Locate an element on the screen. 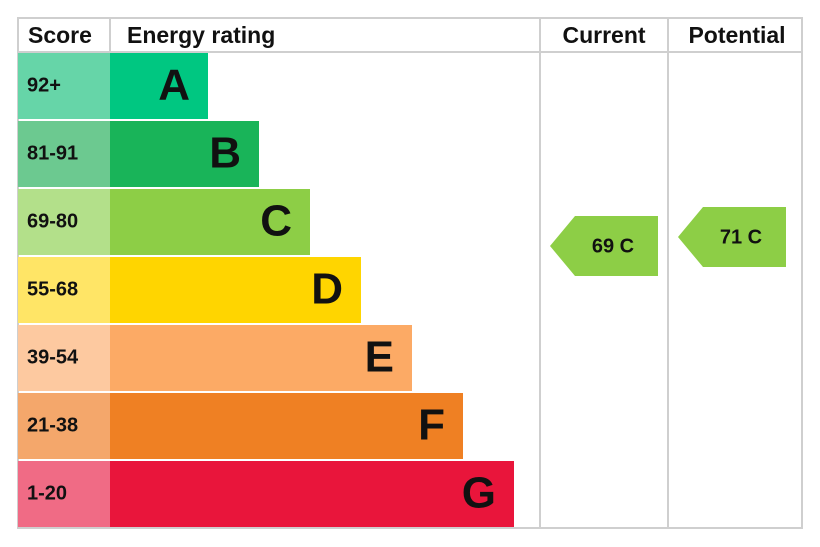  header-potential: Potential is located at coordinates (736, 35).